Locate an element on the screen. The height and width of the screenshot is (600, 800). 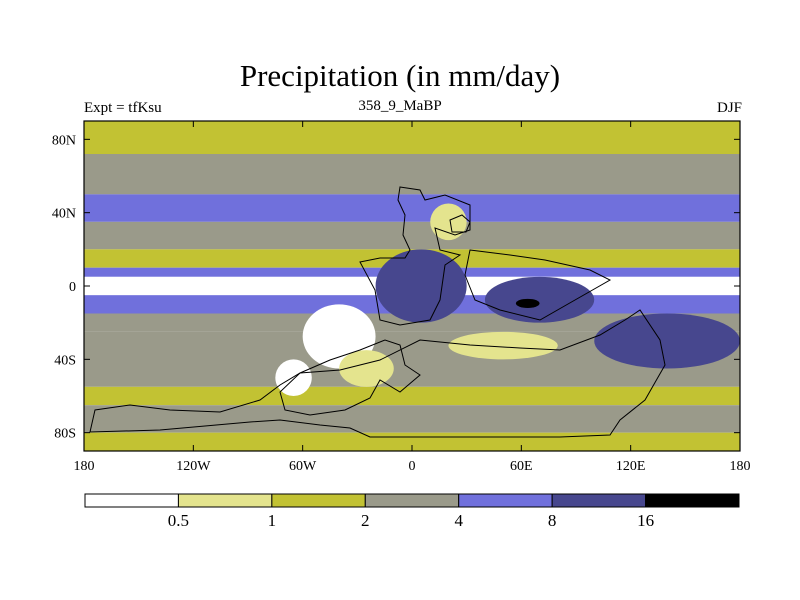
coastline-north-africa-island is located at coordinates (460, 223).